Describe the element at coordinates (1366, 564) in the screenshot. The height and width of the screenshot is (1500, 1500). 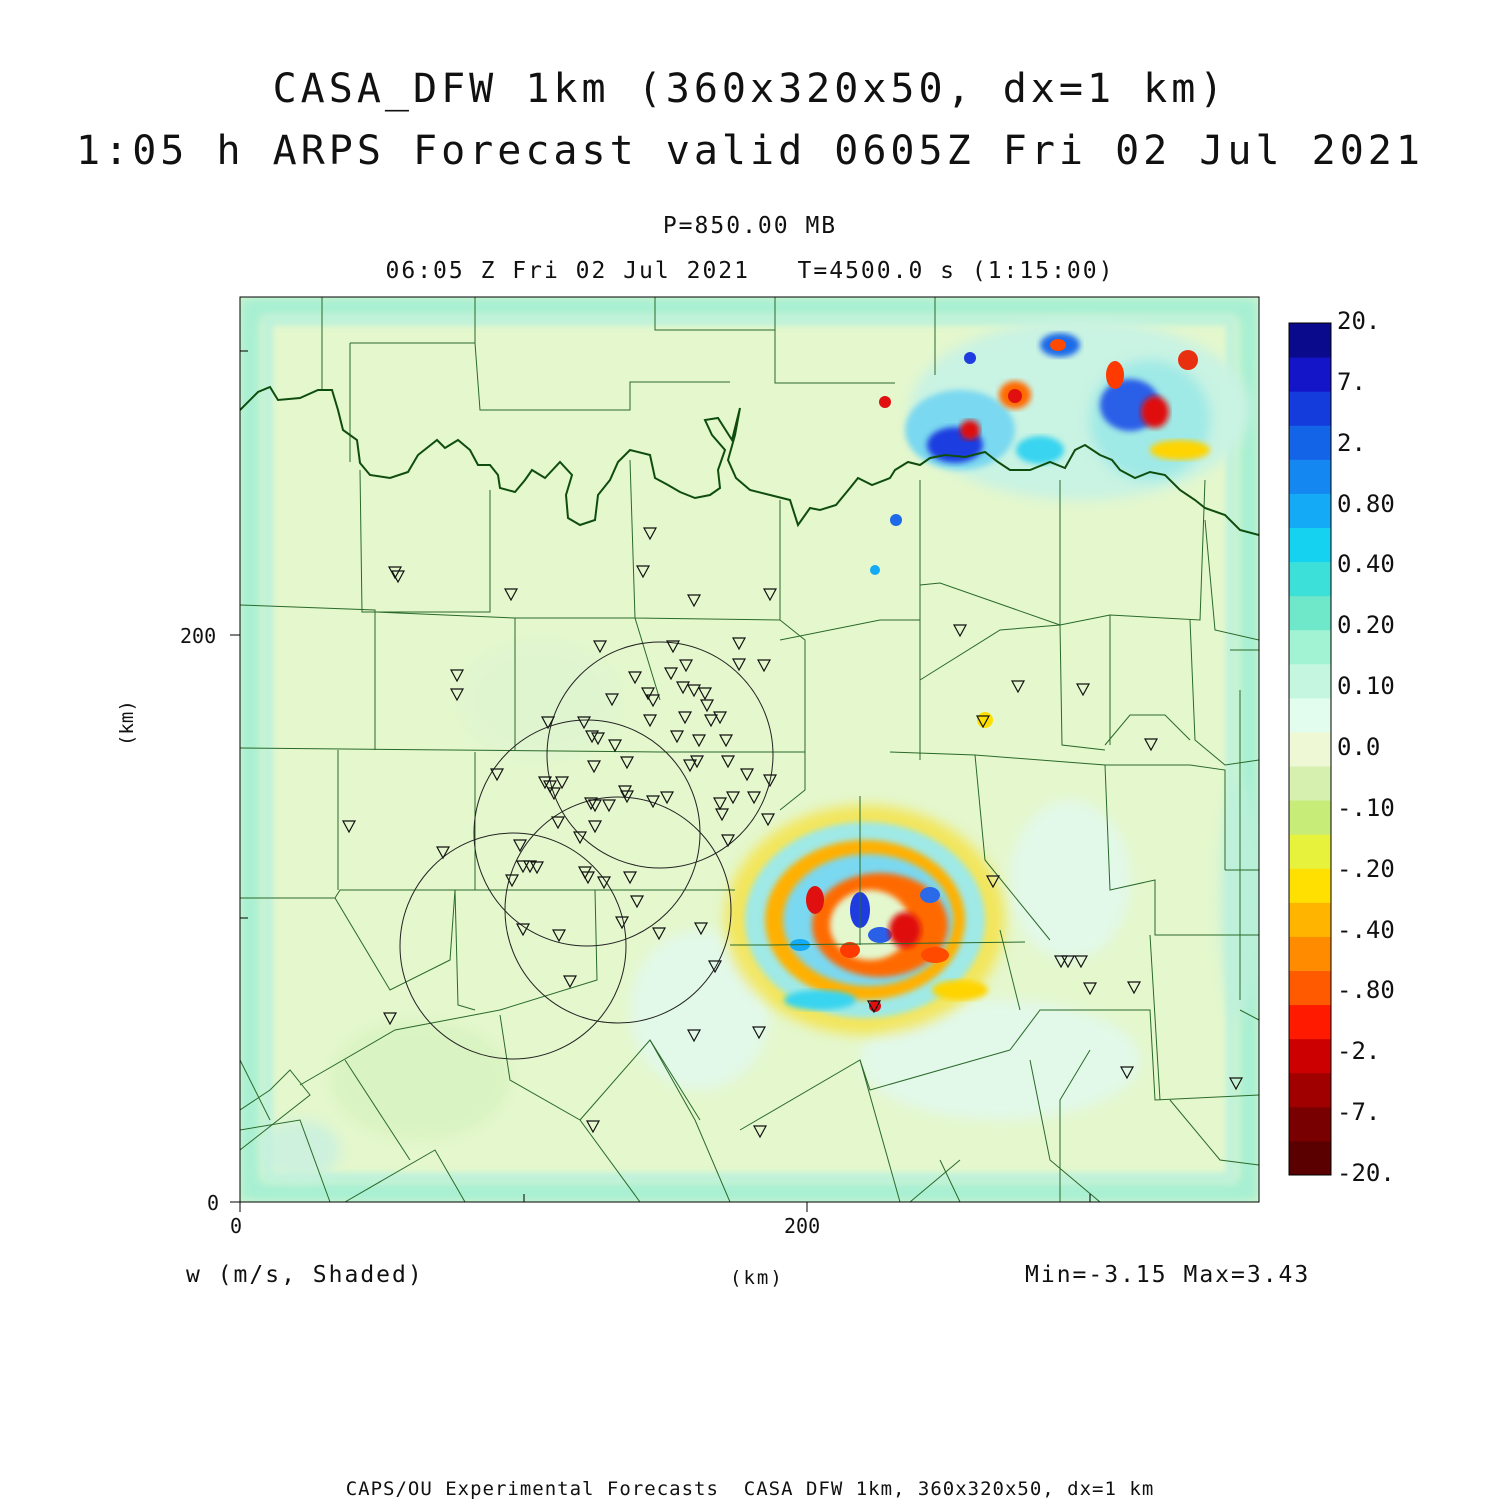
I see `colorbar-label: 0.40` at that location.